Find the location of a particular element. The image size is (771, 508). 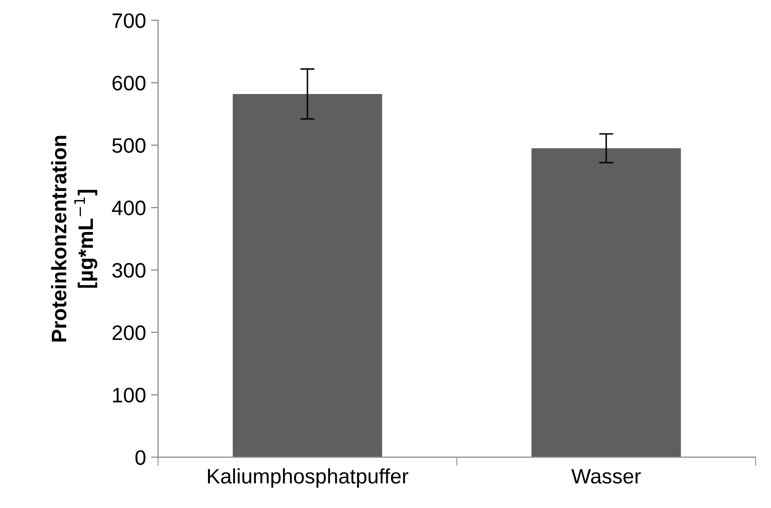

y-tick-label: 500 is located at coordinates (129, 145).